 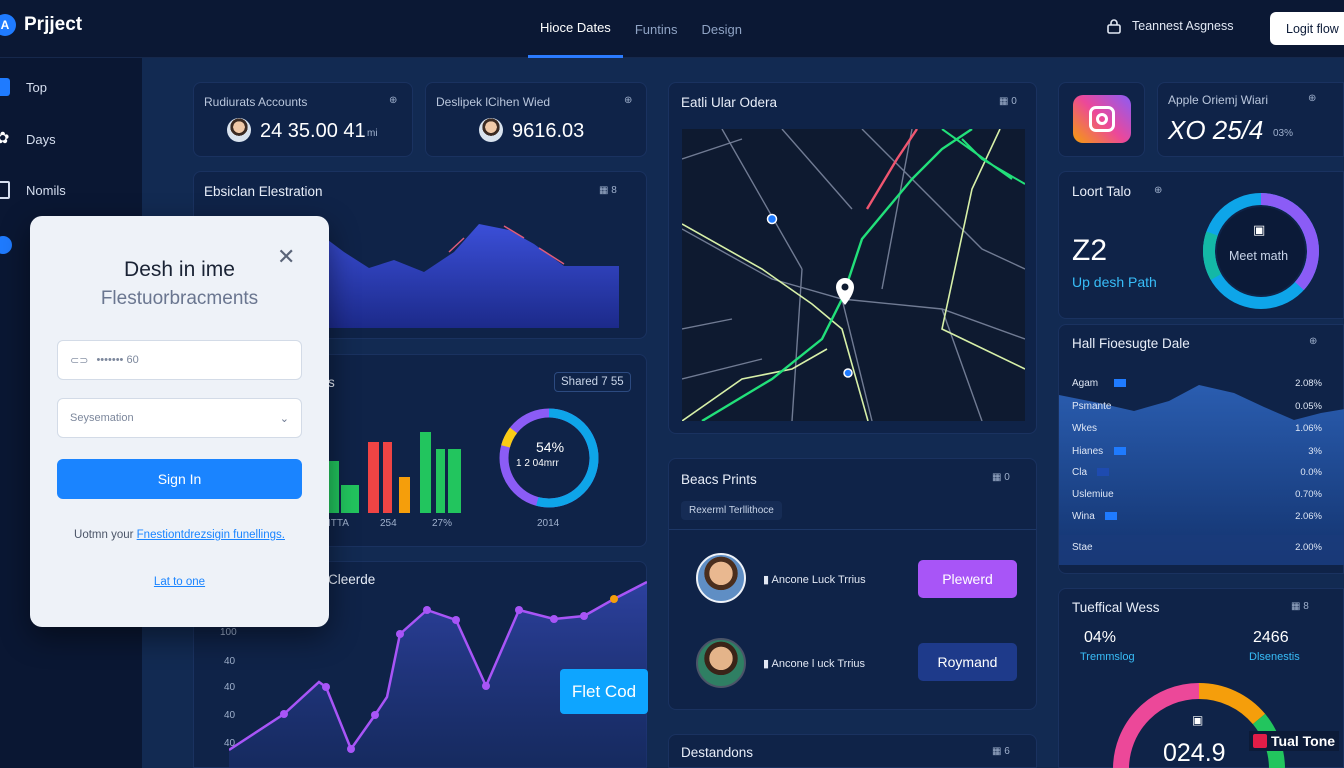 I want to click on row-value: 2.06%, so click(x=1308, y=516).